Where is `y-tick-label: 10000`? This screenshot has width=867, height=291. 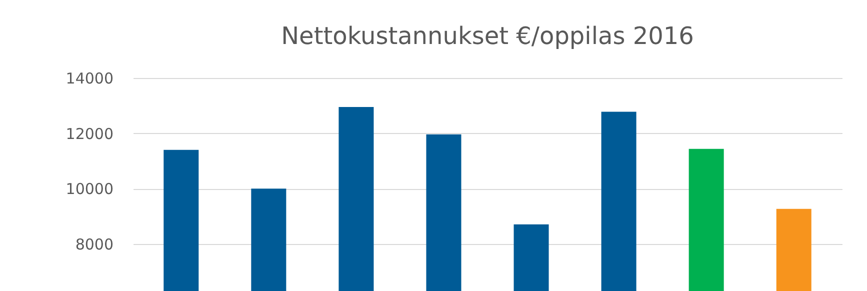 y-tick-label: 10000 is located at coordinates (90, 189).